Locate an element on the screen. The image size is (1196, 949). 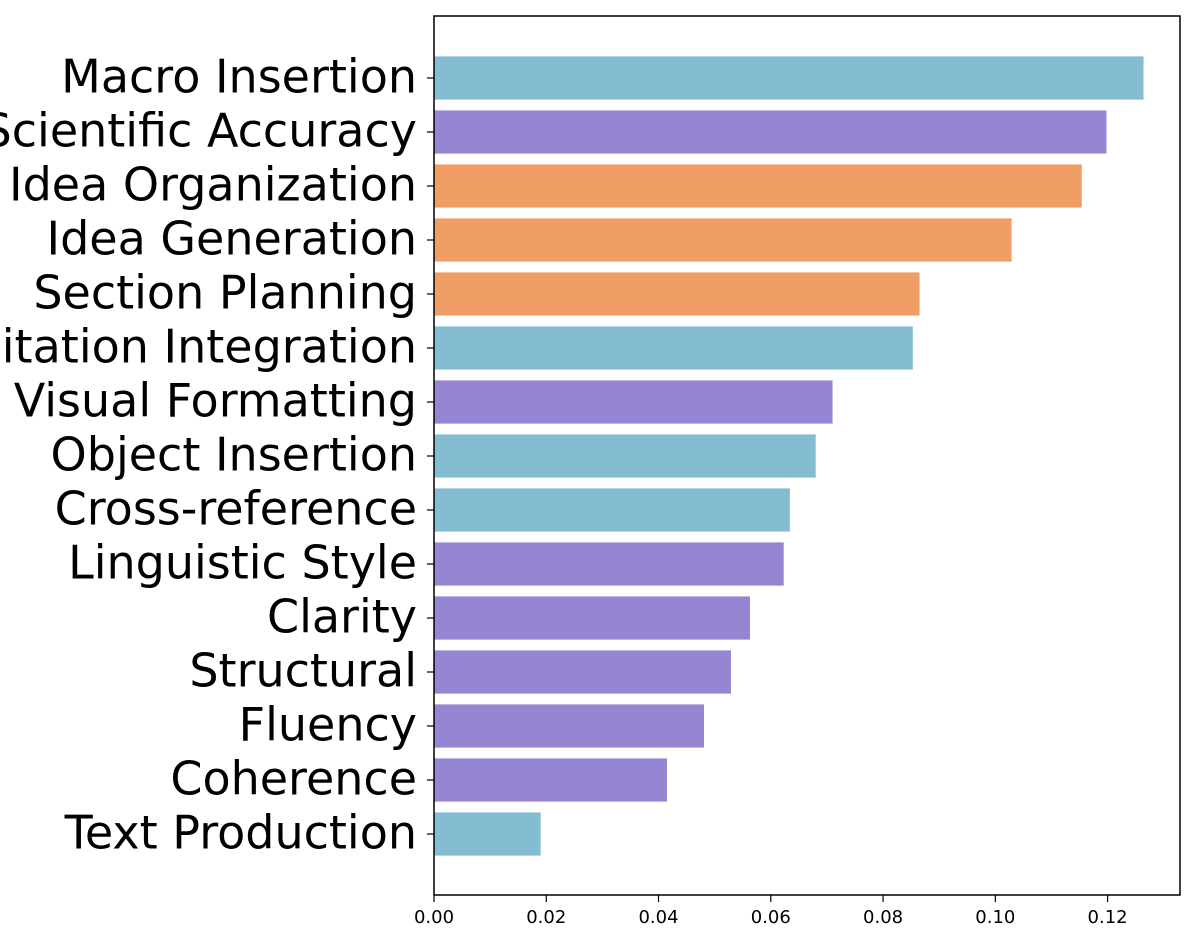
x-tick-label: 0.06 is located at coordinates (771, 917).